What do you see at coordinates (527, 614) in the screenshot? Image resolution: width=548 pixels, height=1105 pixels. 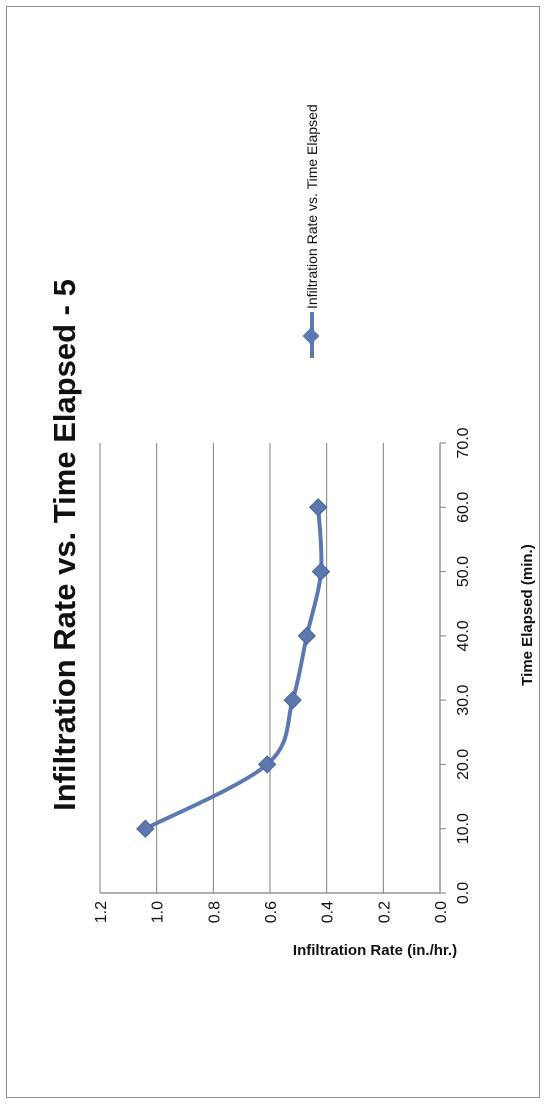 I see `x-axis-title: Time Elapsed (min.)` at bounding box center [527, 614].